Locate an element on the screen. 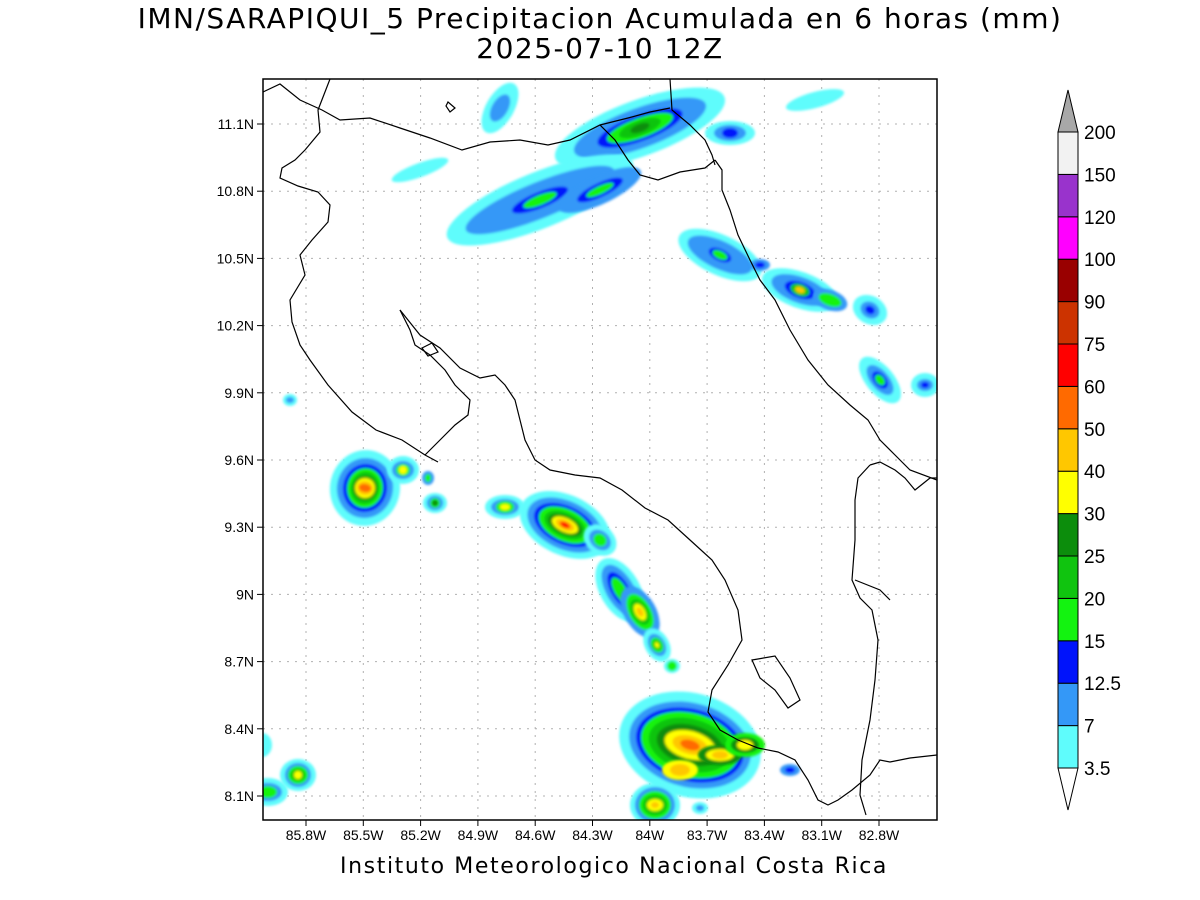 The height and width of the screenshot is (900, 1200). colorbar-label: 200 is located at coordinates (1100, 133).